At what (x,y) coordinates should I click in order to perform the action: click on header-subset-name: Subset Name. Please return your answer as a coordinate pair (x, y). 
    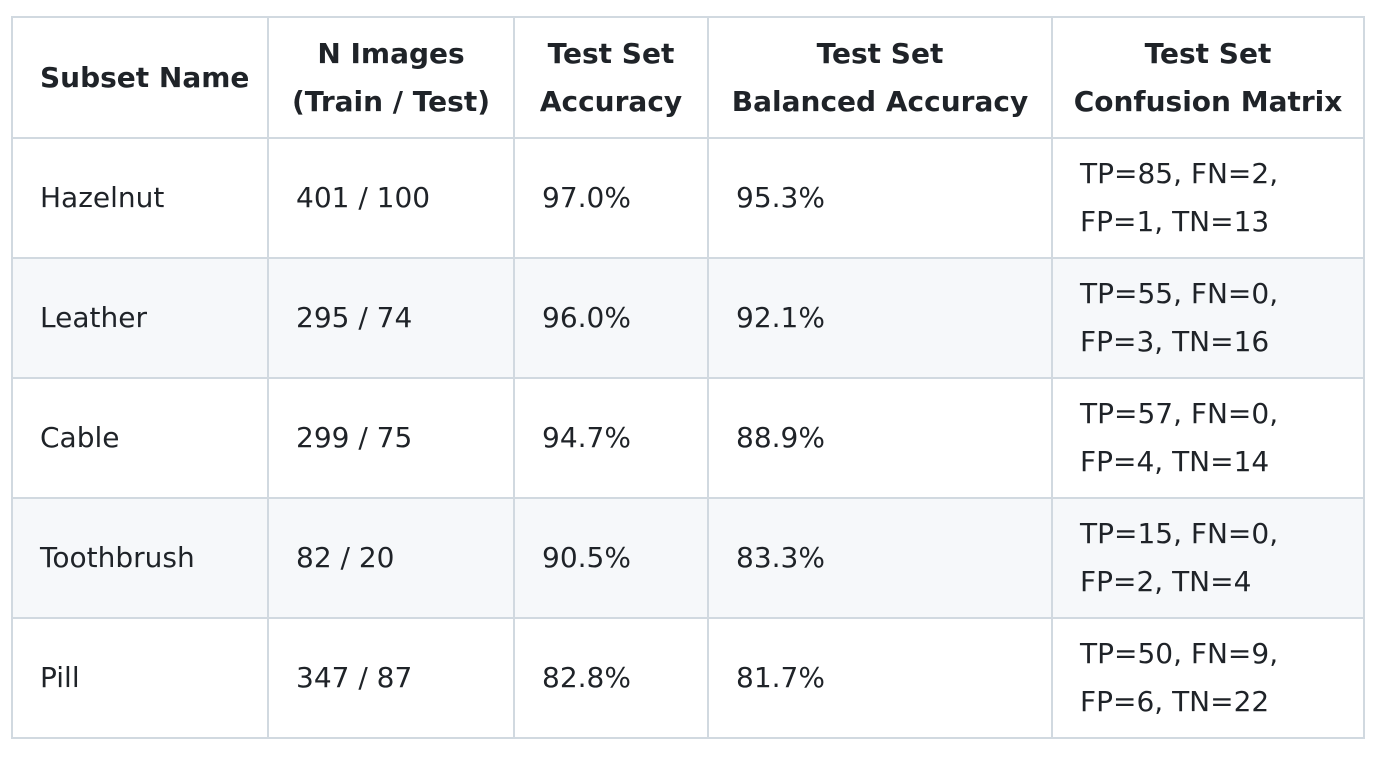
    Looking at the image, I should click on (140, 77).